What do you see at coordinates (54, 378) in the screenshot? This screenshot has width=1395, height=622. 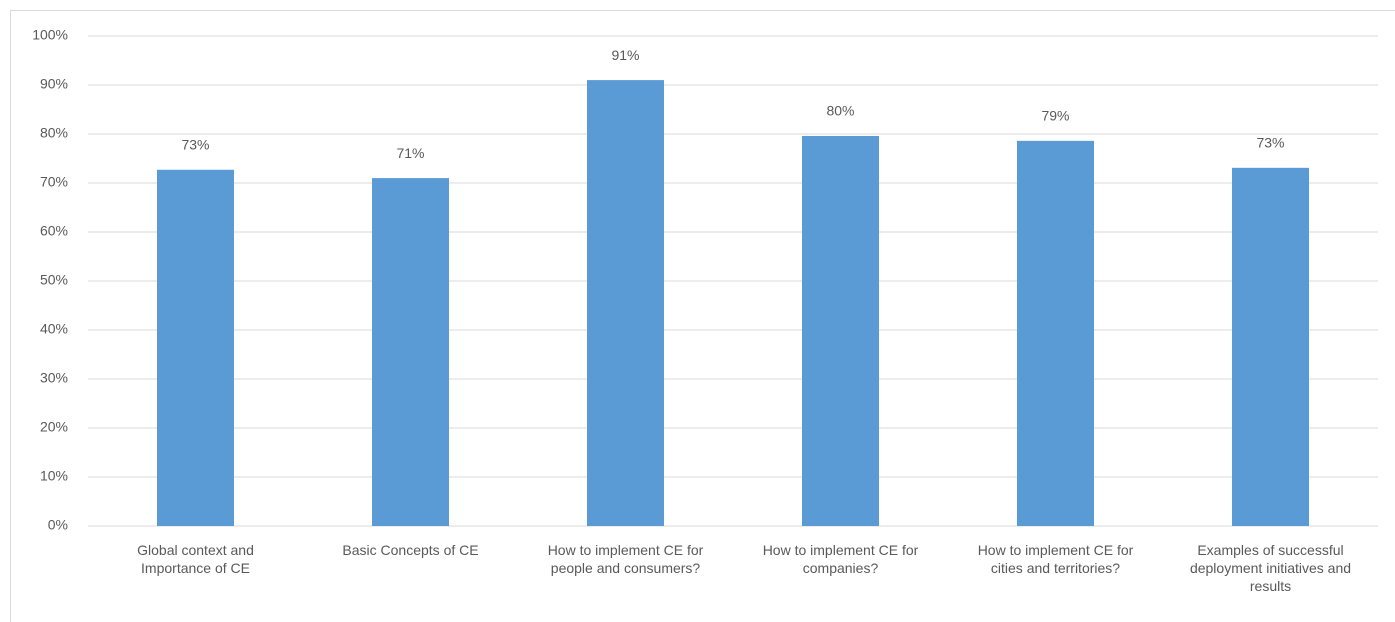 I see `y-tick-label: 30%` at bounding box center [54, 378].